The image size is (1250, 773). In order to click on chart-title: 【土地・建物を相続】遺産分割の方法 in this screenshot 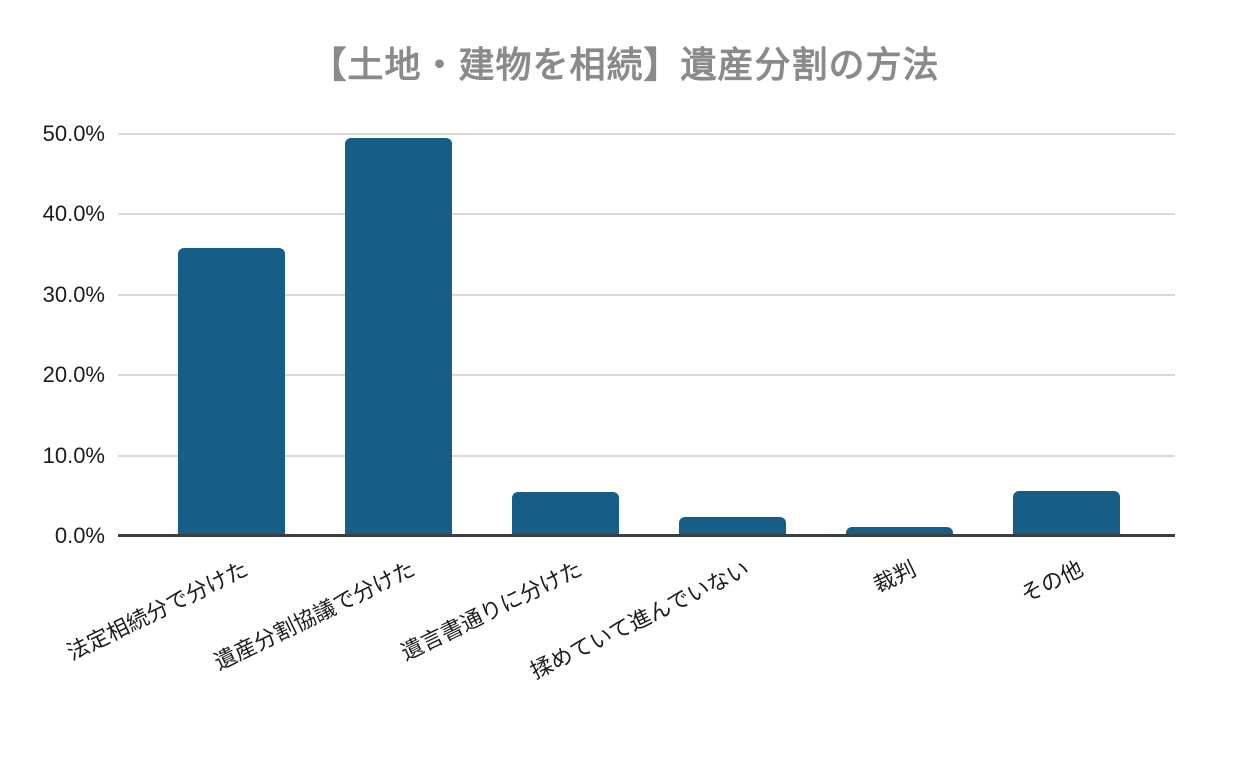, I will do `click(625, 64)`.